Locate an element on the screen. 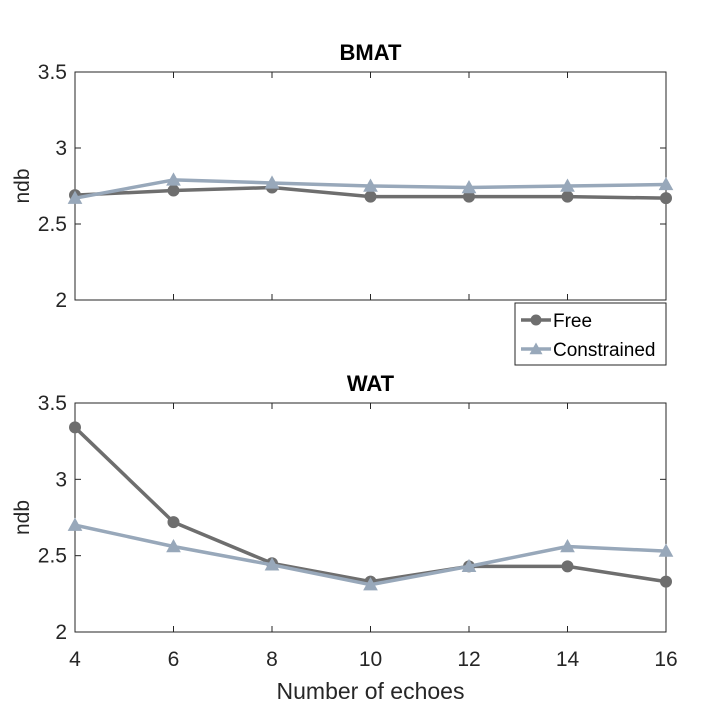 The width and height of the screenshot is (720, 719). chart-title: WAT is located at coordinates (371, 383).